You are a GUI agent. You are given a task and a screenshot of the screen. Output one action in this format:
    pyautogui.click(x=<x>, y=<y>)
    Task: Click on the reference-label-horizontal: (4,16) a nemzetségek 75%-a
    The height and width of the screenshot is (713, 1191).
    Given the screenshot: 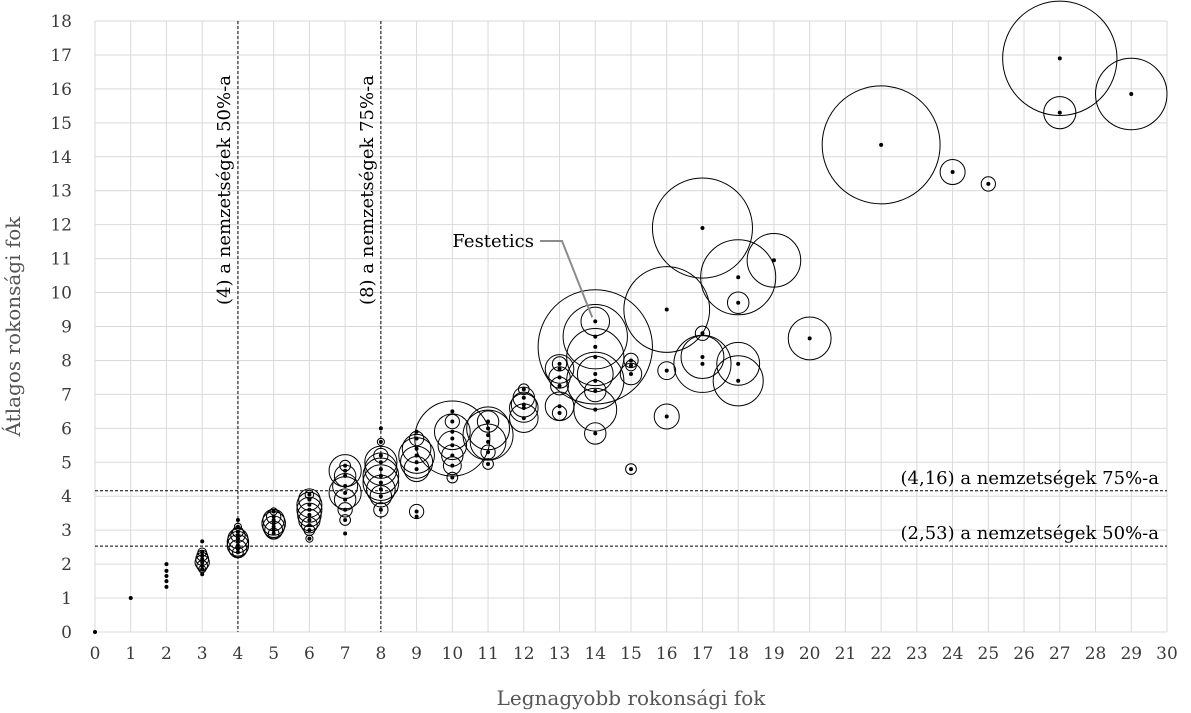 What is the action you would take?
    pyautogui.click(x=1030, y=478)
    